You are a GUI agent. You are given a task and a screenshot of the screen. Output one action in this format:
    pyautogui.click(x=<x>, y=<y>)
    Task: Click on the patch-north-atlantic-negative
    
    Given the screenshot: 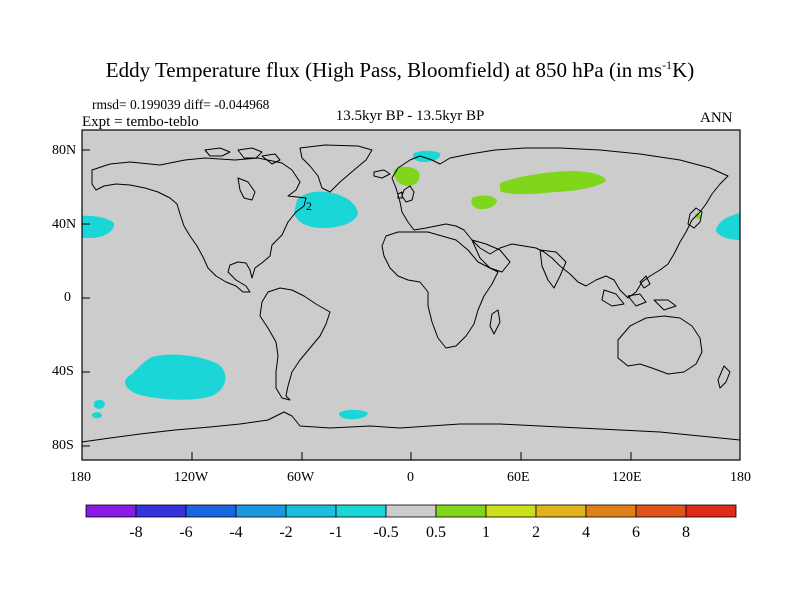 What is the action you would take?
    pyautogui.click(x=326, y=210)
    